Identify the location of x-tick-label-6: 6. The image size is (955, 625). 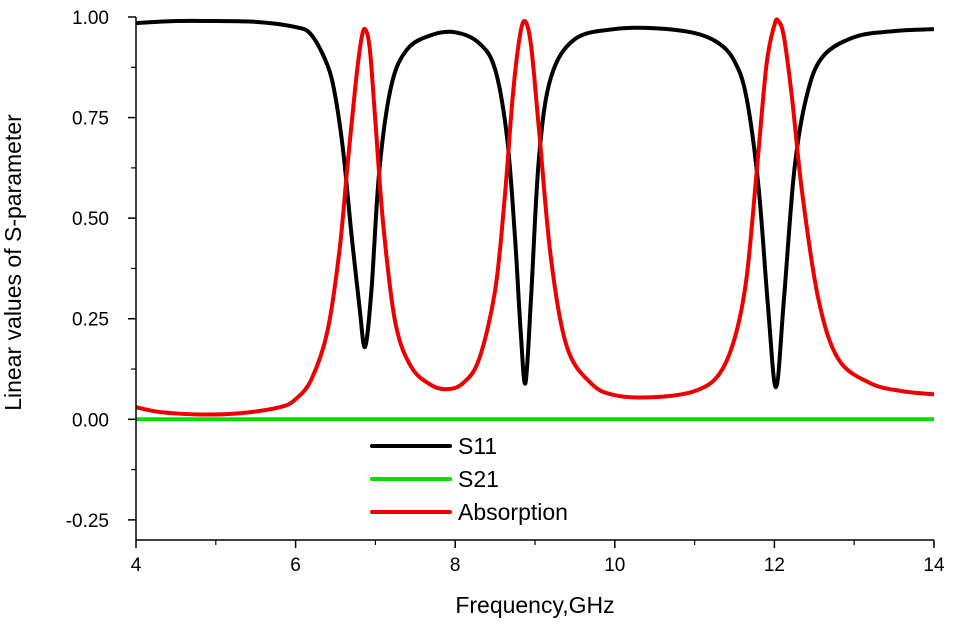
(295, 565).